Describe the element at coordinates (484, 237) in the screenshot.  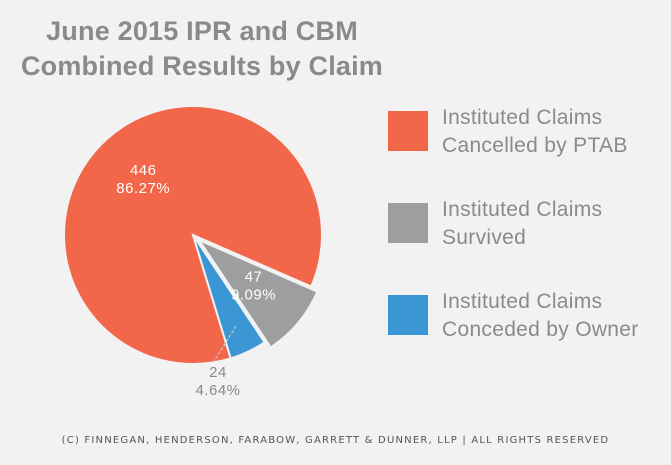
I see `legend-label-survived-line-2: Survived` at that location.